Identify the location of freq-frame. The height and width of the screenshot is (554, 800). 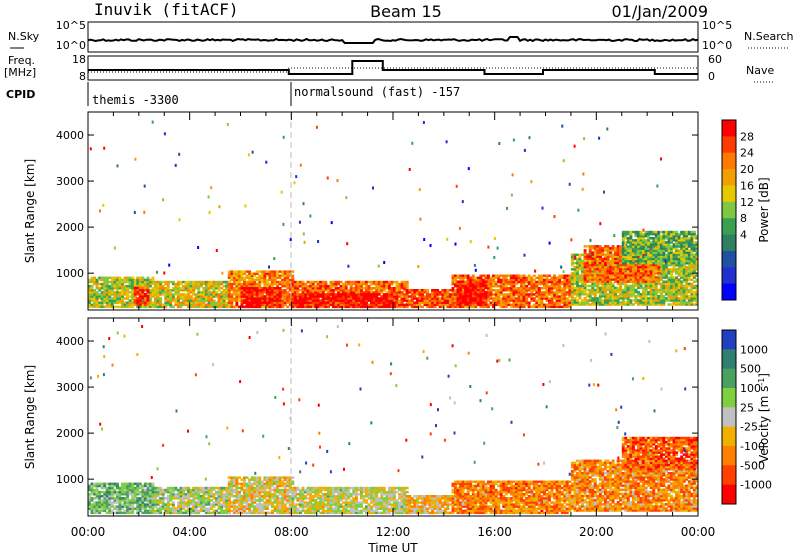
(393, 68).